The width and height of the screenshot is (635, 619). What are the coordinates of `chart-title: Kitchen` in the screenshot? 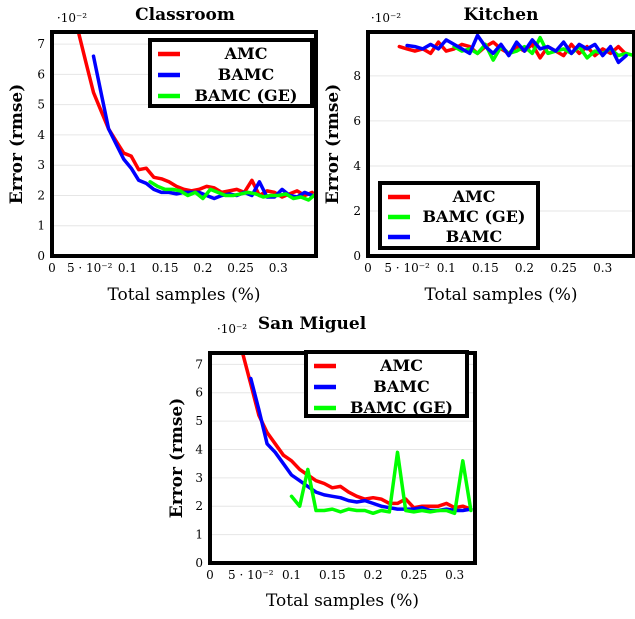 It's located at (501, 15).